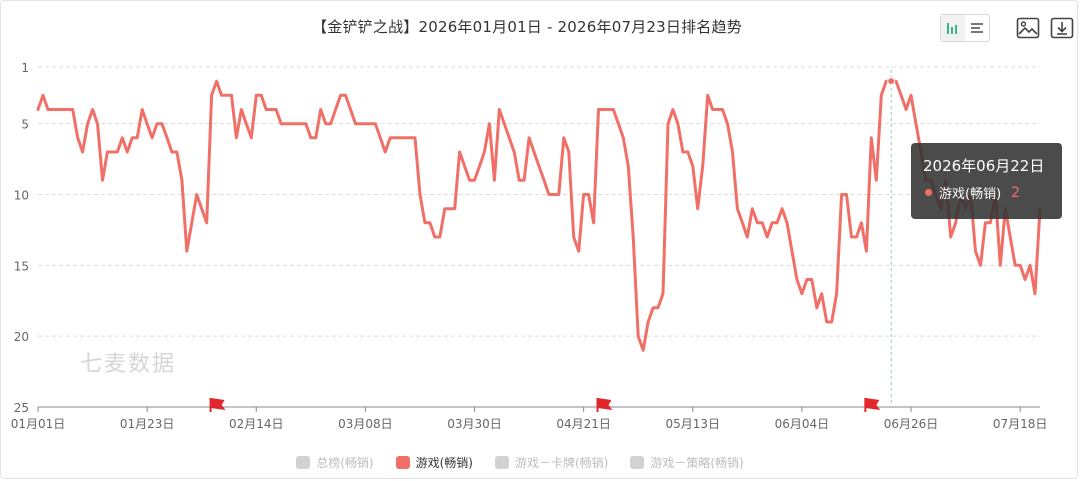 This screenshot has height=481, width=1080. Describe the element at coordinates (583, 424) in the screenshot. I see `x-tick-label: 04月21日` at that location.